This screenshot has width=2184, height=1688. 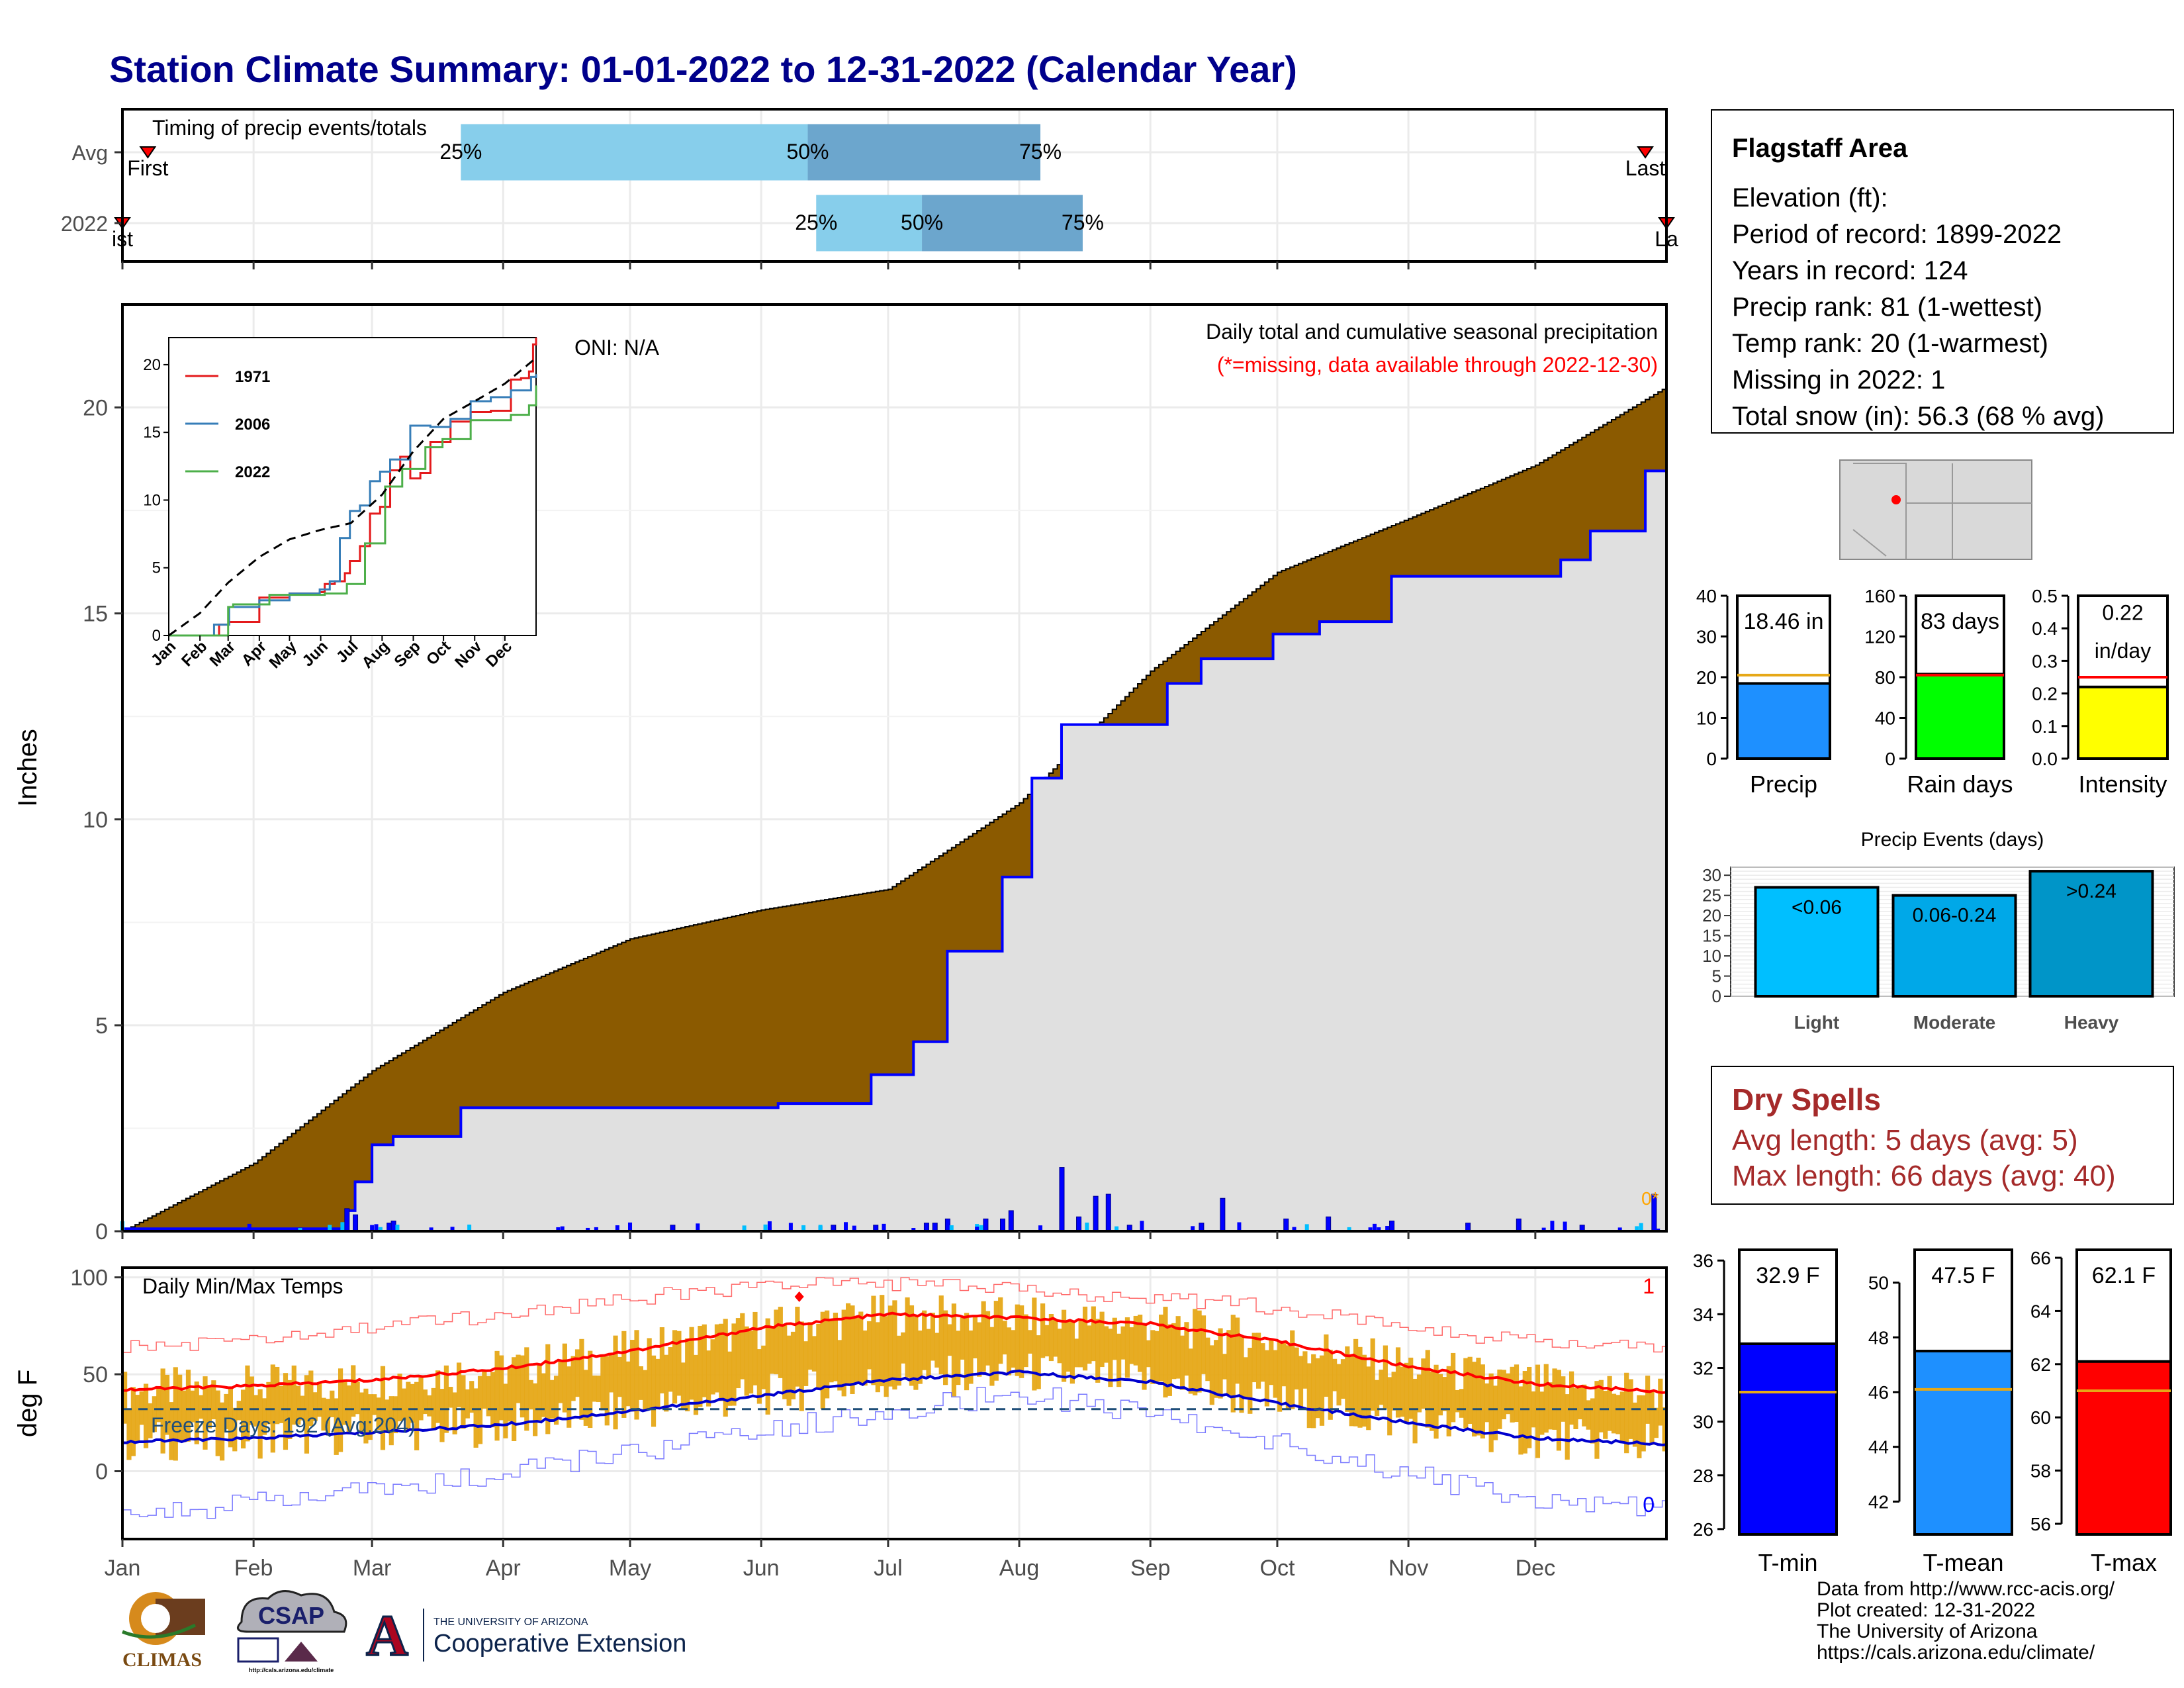 What do you see at coordinates (2045, 694) in the screenshot?
I see `intensity-chart-ytick-label: 0.2` at bounding box center [2045, 694].